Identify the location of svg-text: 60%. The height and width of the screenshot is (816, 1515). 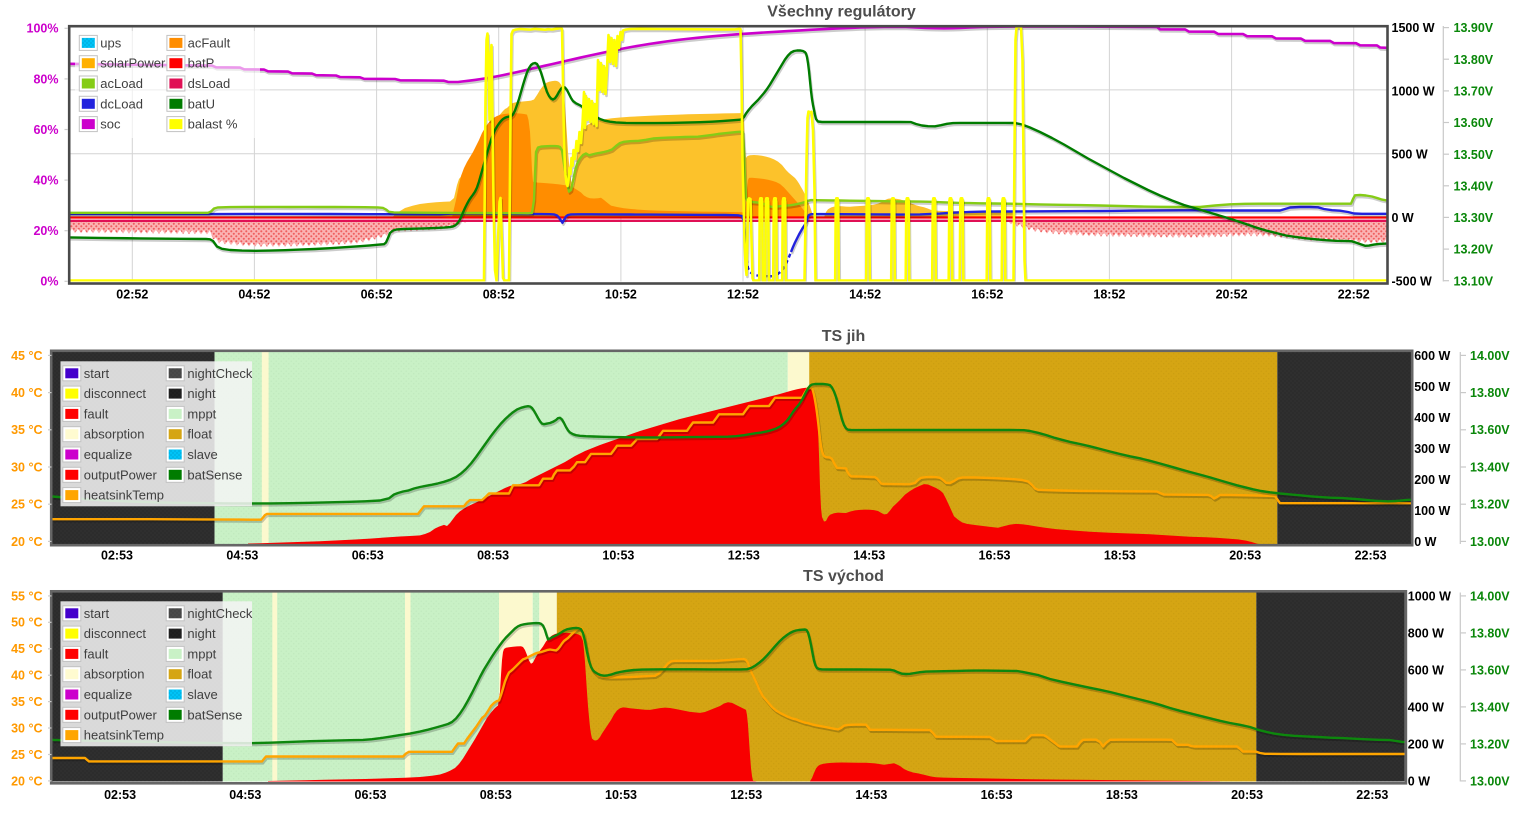
(45, 130).